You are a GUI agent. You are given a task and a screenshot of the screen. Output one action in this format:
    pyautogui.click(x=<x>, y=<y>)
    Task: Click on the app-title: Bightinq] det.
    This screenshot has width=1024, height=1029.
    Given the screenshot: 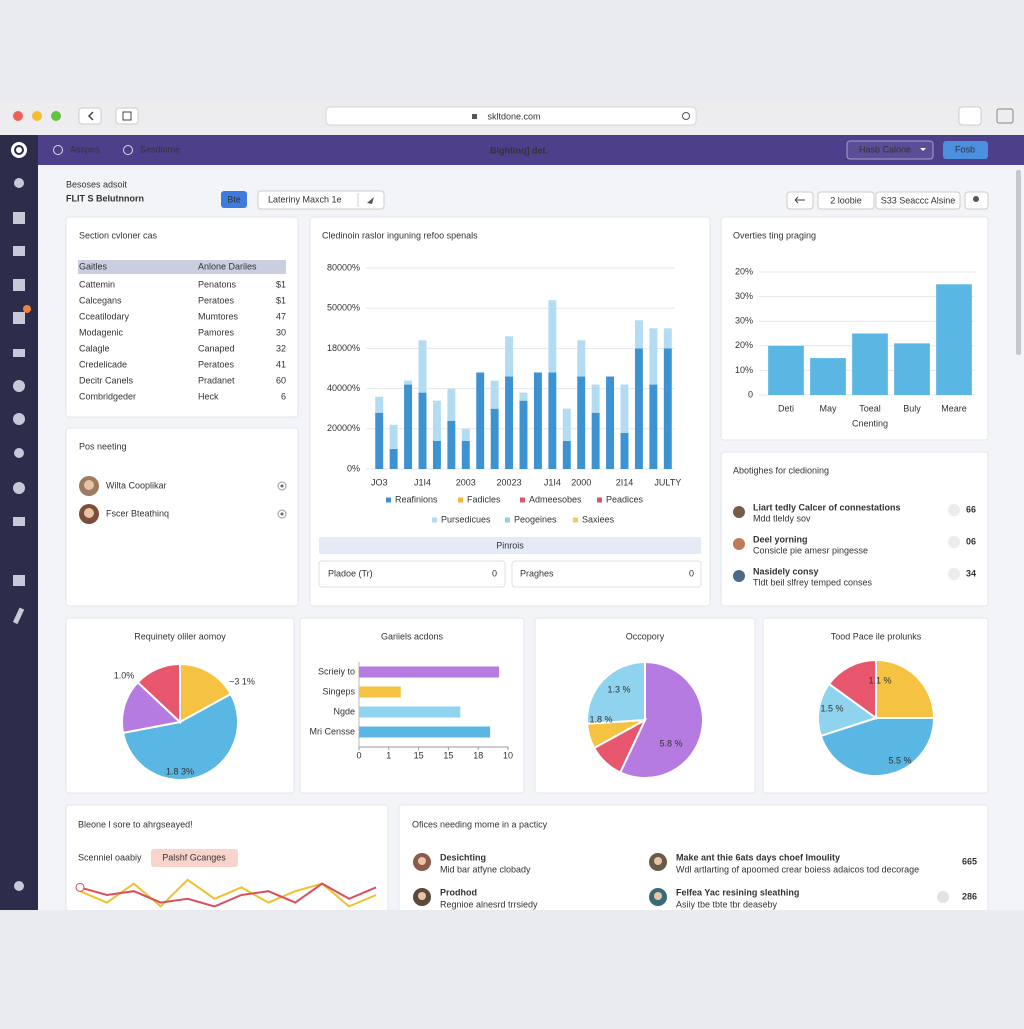 What is the action you would take?
    pyautogui.click(x=519, y=150)
    